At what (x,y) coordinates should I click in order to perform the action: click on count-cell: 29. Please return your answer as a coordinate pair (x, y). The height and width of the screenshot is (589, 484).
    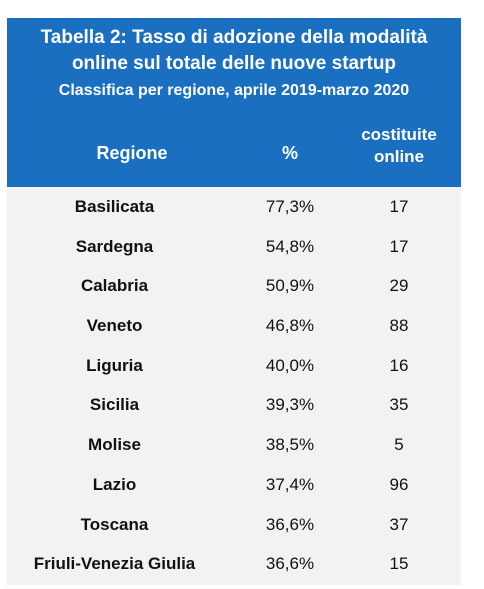
    Looking at the image, I should click on (399, 286).